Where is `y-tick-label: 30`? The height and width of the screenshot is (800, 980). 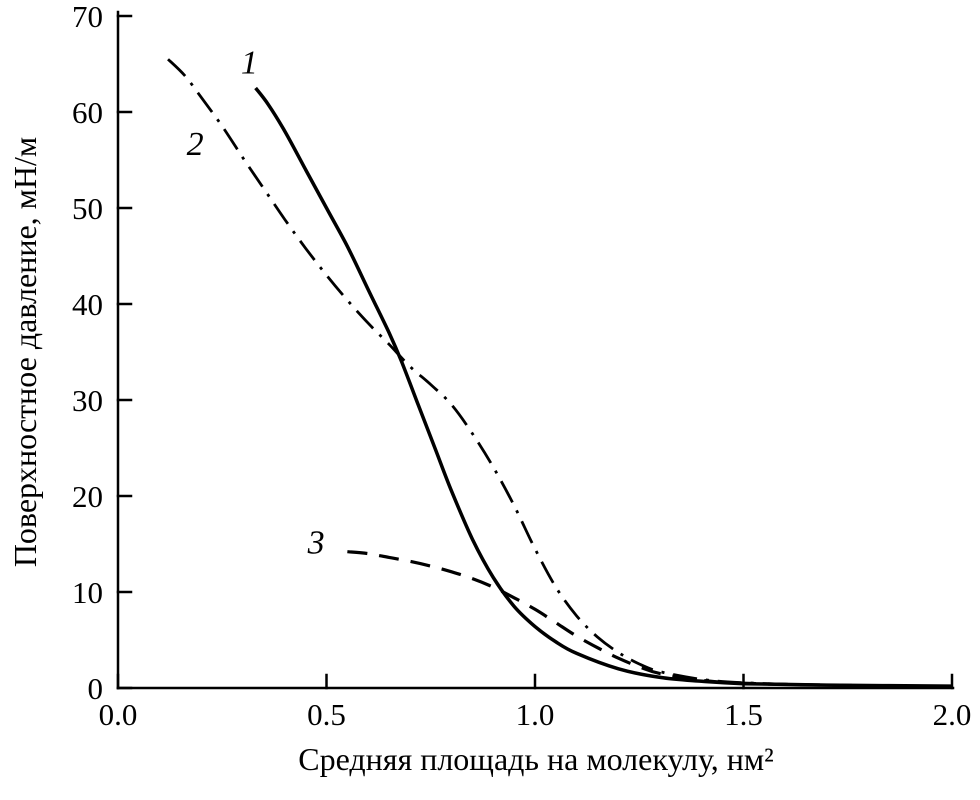 y-tick-label: 30 is located at coordinates (87, 400).